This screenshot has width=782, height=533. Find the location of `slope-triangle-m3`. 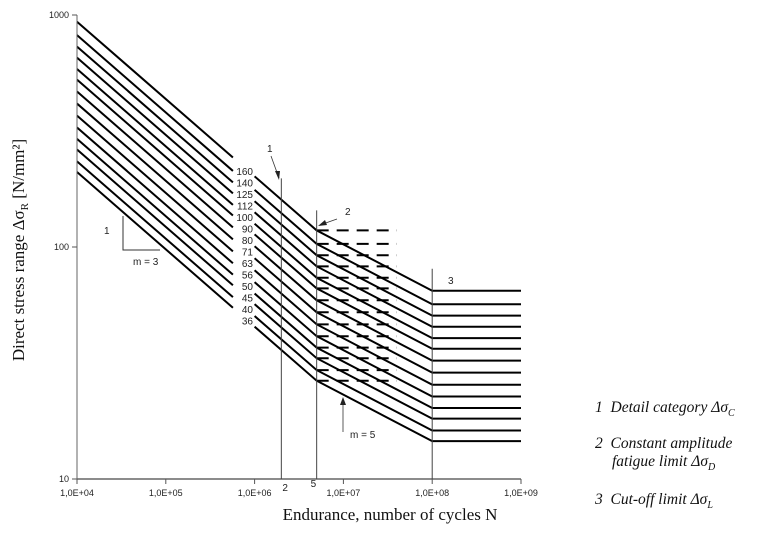

slope-triangle-m3 is located at coordinates (141, 233).